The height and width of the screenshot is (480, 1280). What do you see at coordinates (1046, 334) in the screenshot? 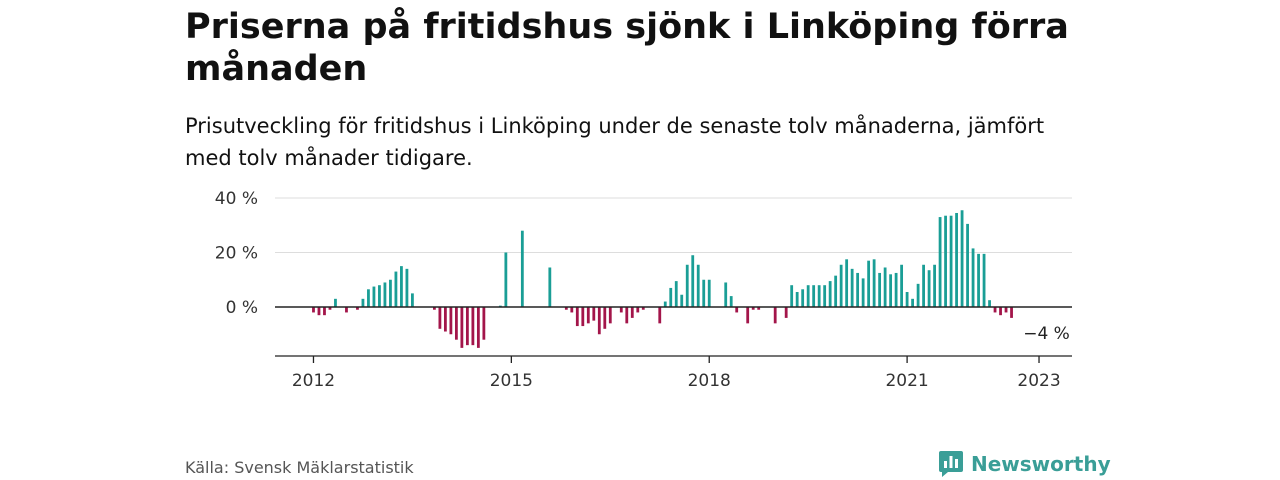
I see `last-value-annotation: −4 %` at bounding box center [1046, 334].